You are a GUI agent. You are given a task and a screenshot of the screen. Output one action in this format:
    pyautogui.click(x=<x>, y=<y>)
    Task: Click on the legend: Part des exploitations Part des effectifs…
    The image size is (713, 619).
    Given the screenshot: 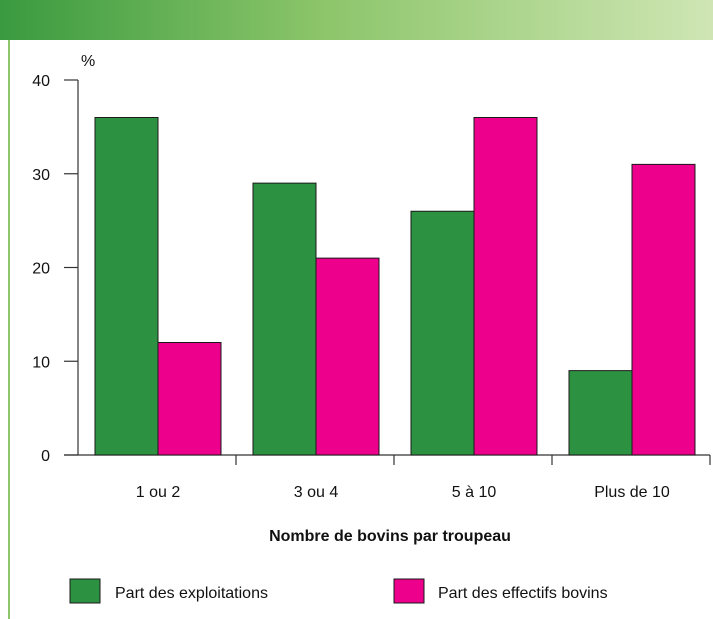 What is the action you would take?
    pyautogui.click(x=338, y=591)
    